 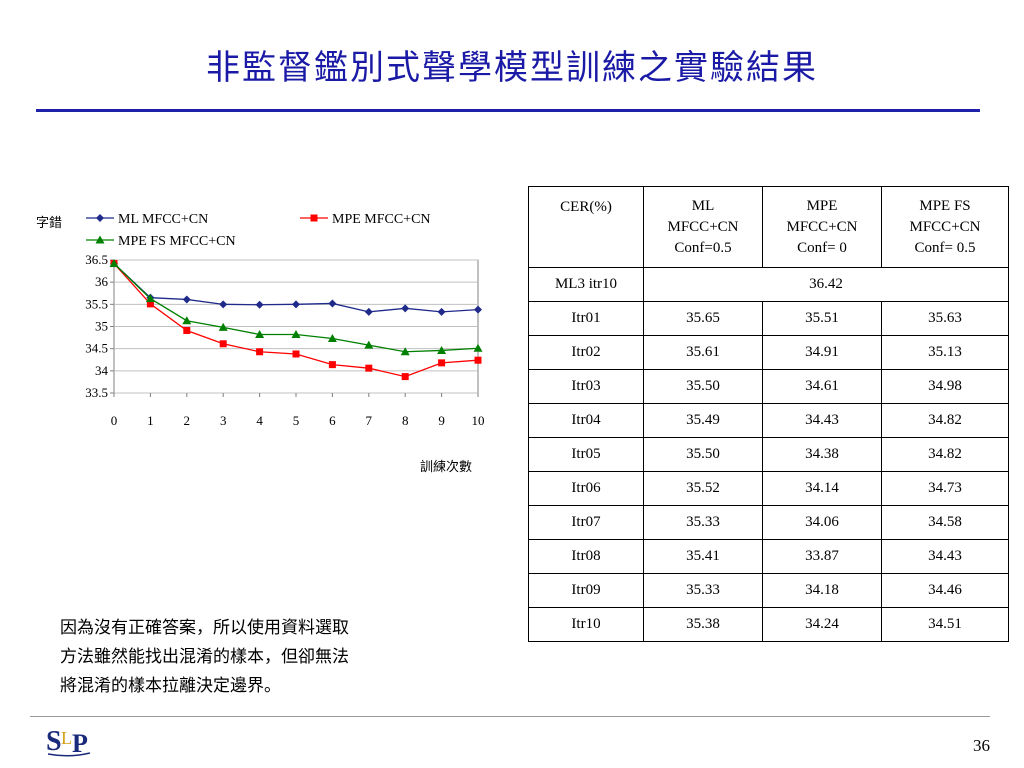 I want to click on table-cell: 34.38, so click(x=822, y=454).